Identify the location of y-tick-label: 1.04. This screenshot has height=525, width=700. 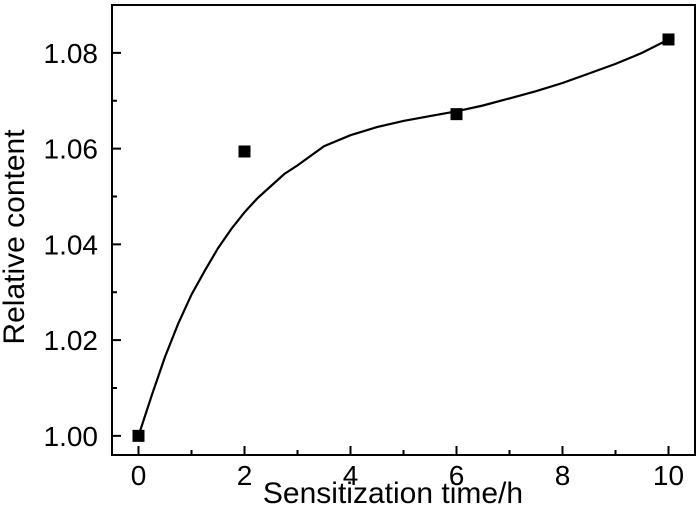
(71, 244).